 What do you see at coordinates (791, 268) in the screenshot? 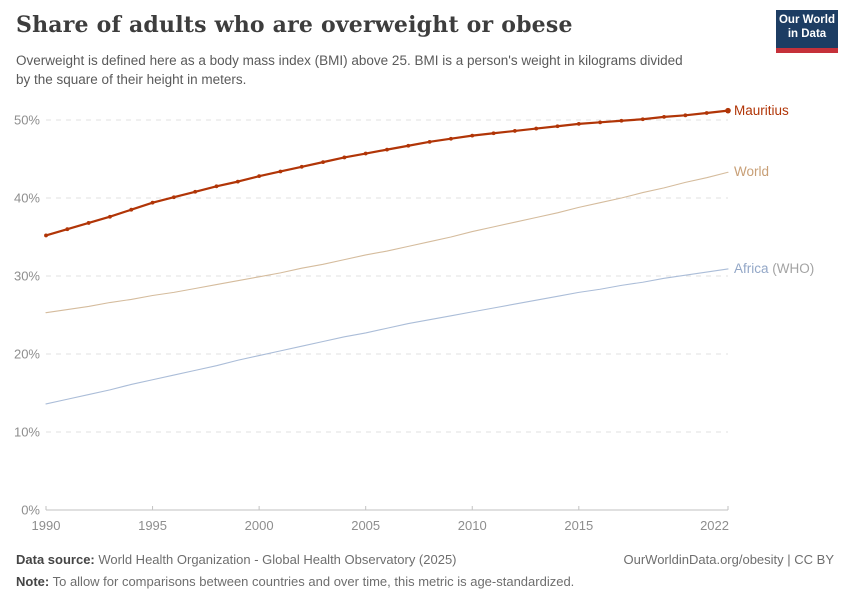
I see `legend-label-suffix: (WHO)` at bounding box center [791, 268].